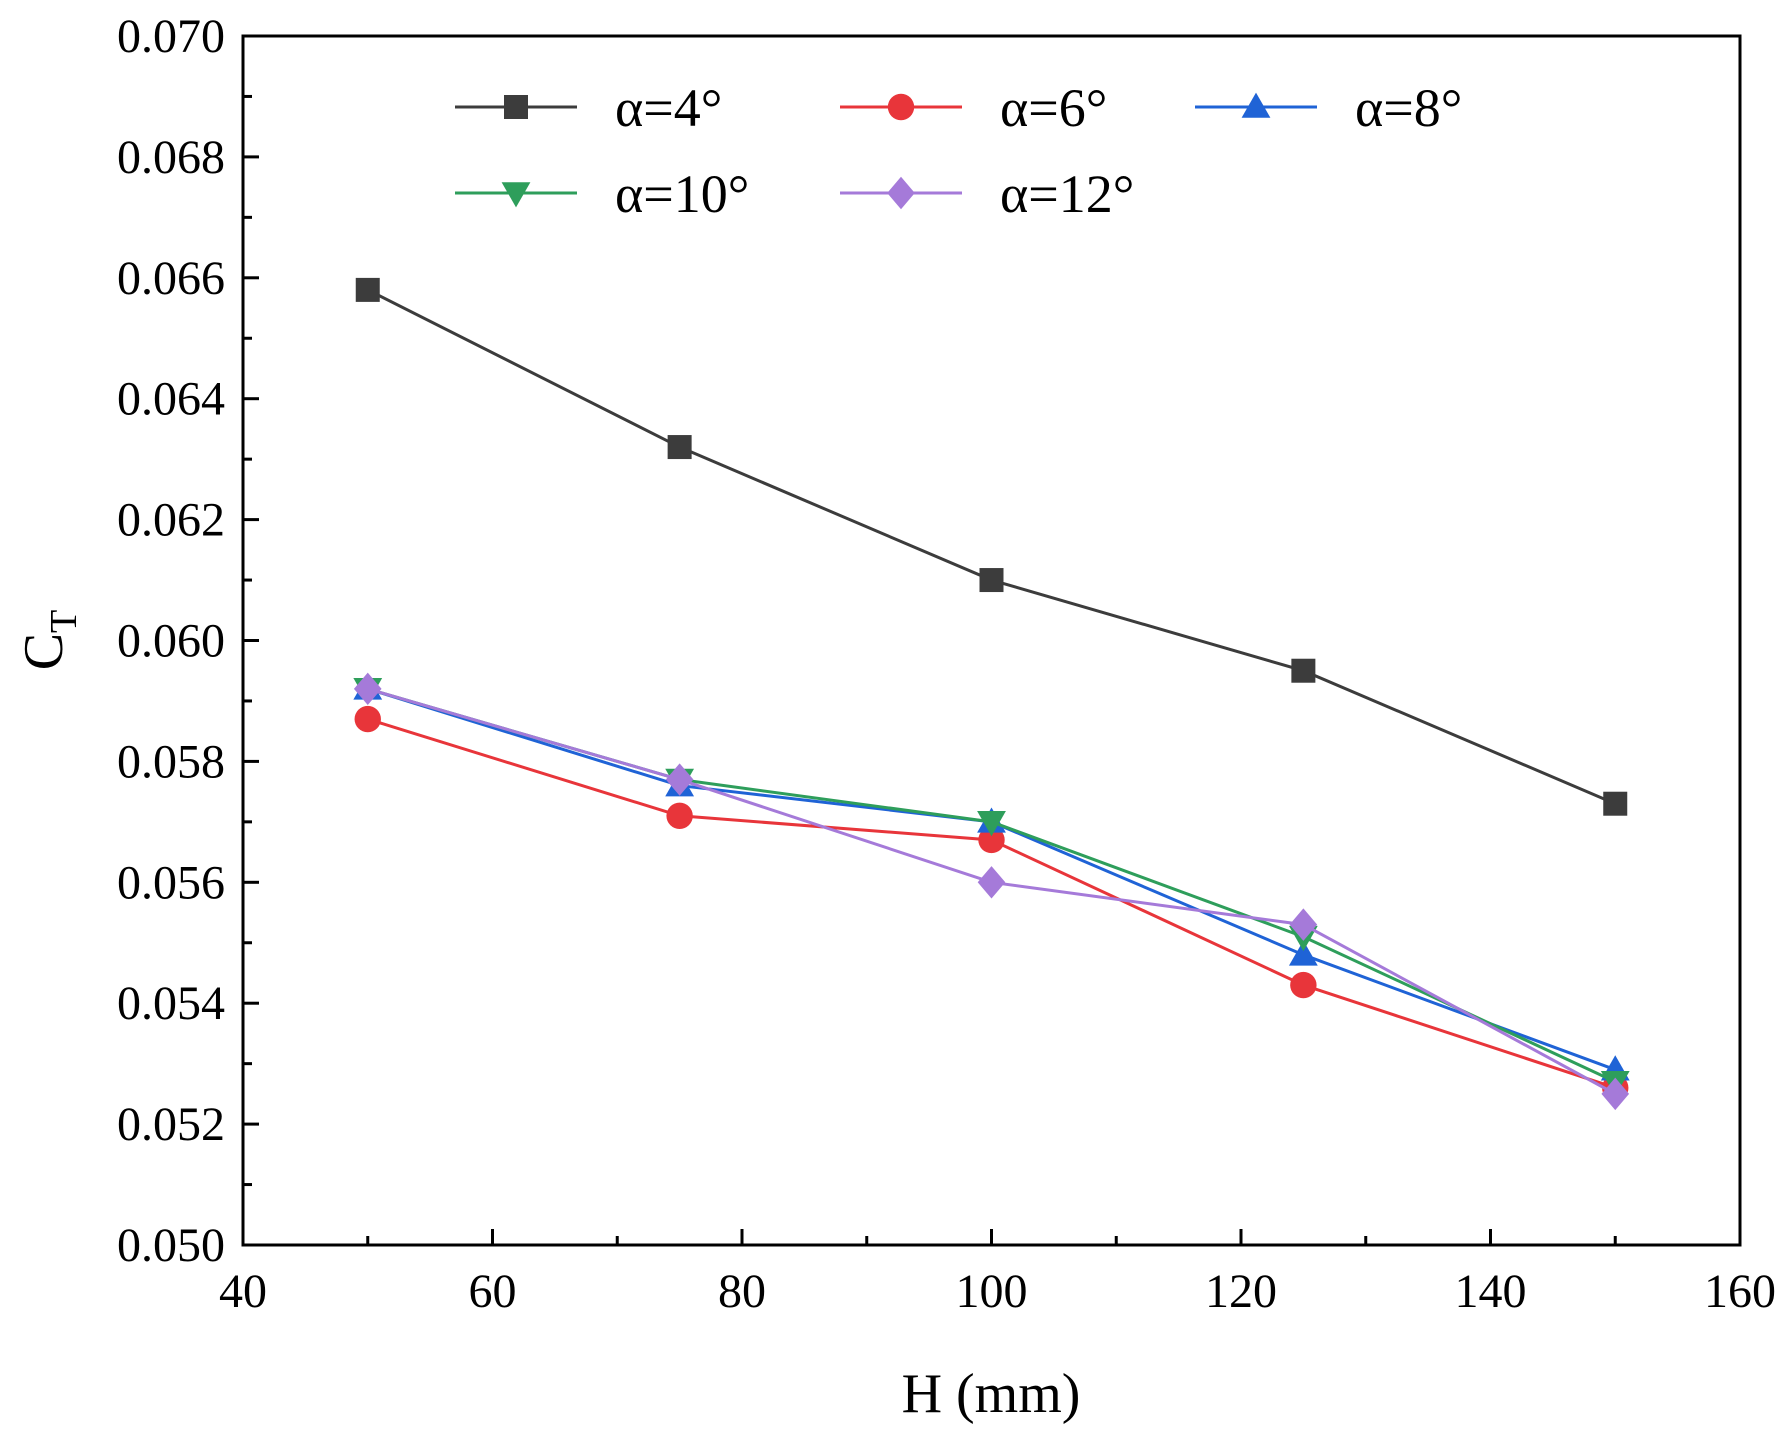 The image size is (1787, 1434). Describe the element at coordinates (1053, 108) in the screenshot. I see `legend-label: α=6°` at that location.